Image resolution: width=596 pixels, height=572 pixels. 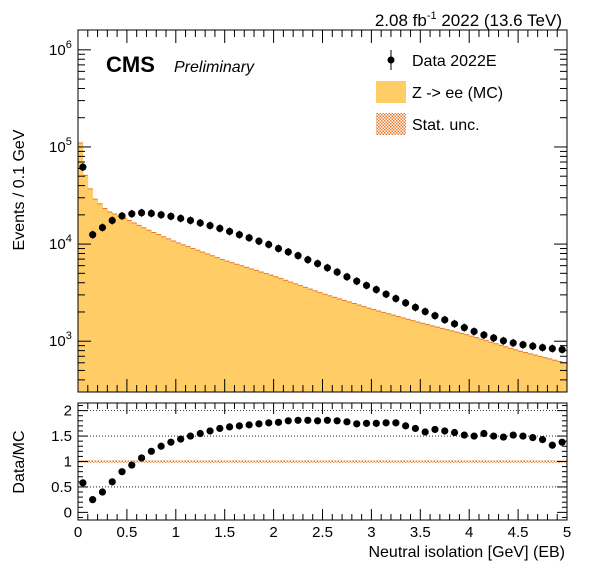 What do you see at coordinates (224, 532) in the screenshot?
I see `x-tick-label: 1.5` at bounding box center [224, 532].